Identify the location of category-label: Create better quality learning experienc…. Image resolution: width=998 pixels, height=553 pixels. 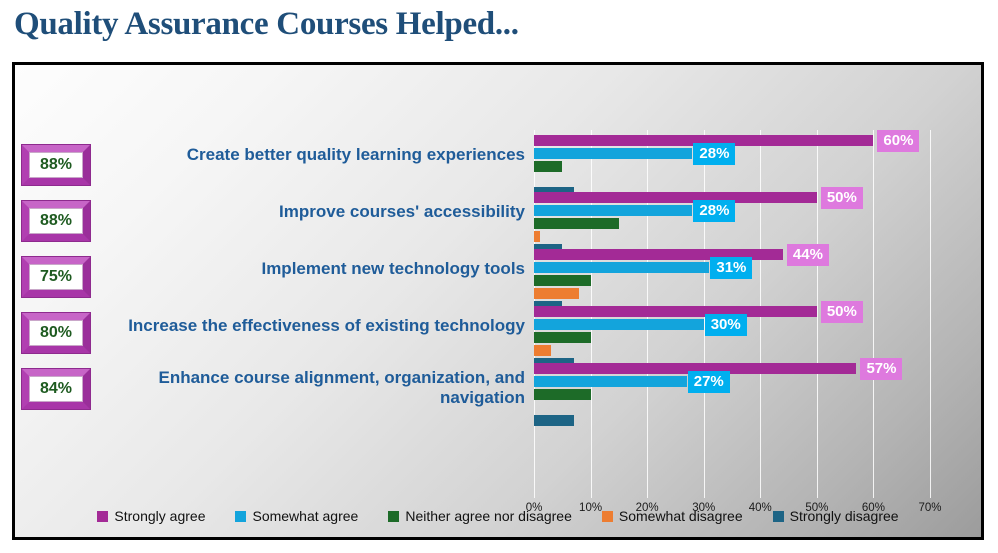
(355, 154).